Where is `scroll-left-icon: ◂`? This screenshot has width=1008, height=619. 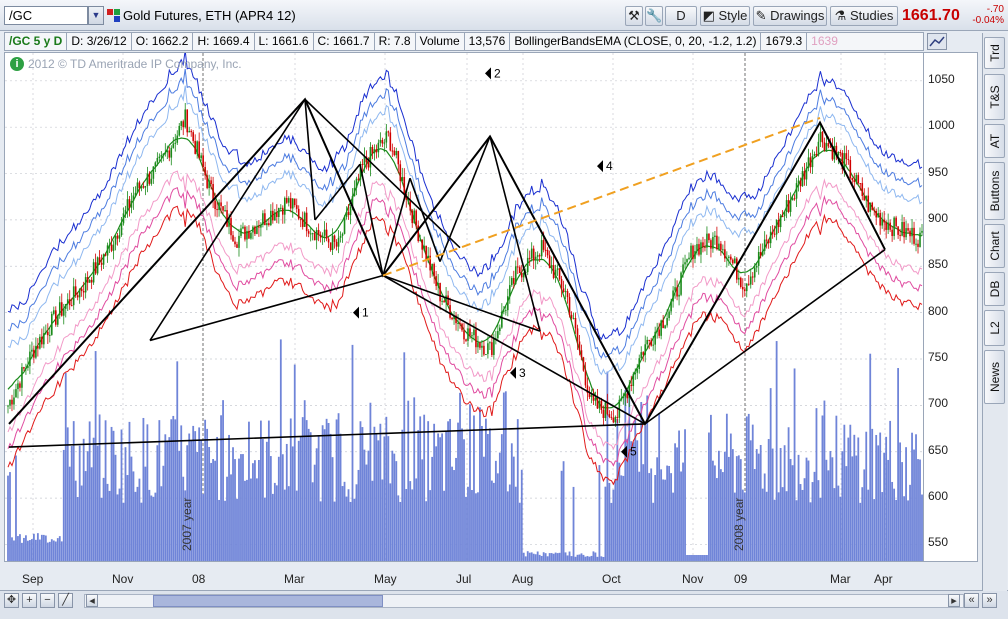
scroll-left-icon: ◂ is located at coordinates (92, 600).